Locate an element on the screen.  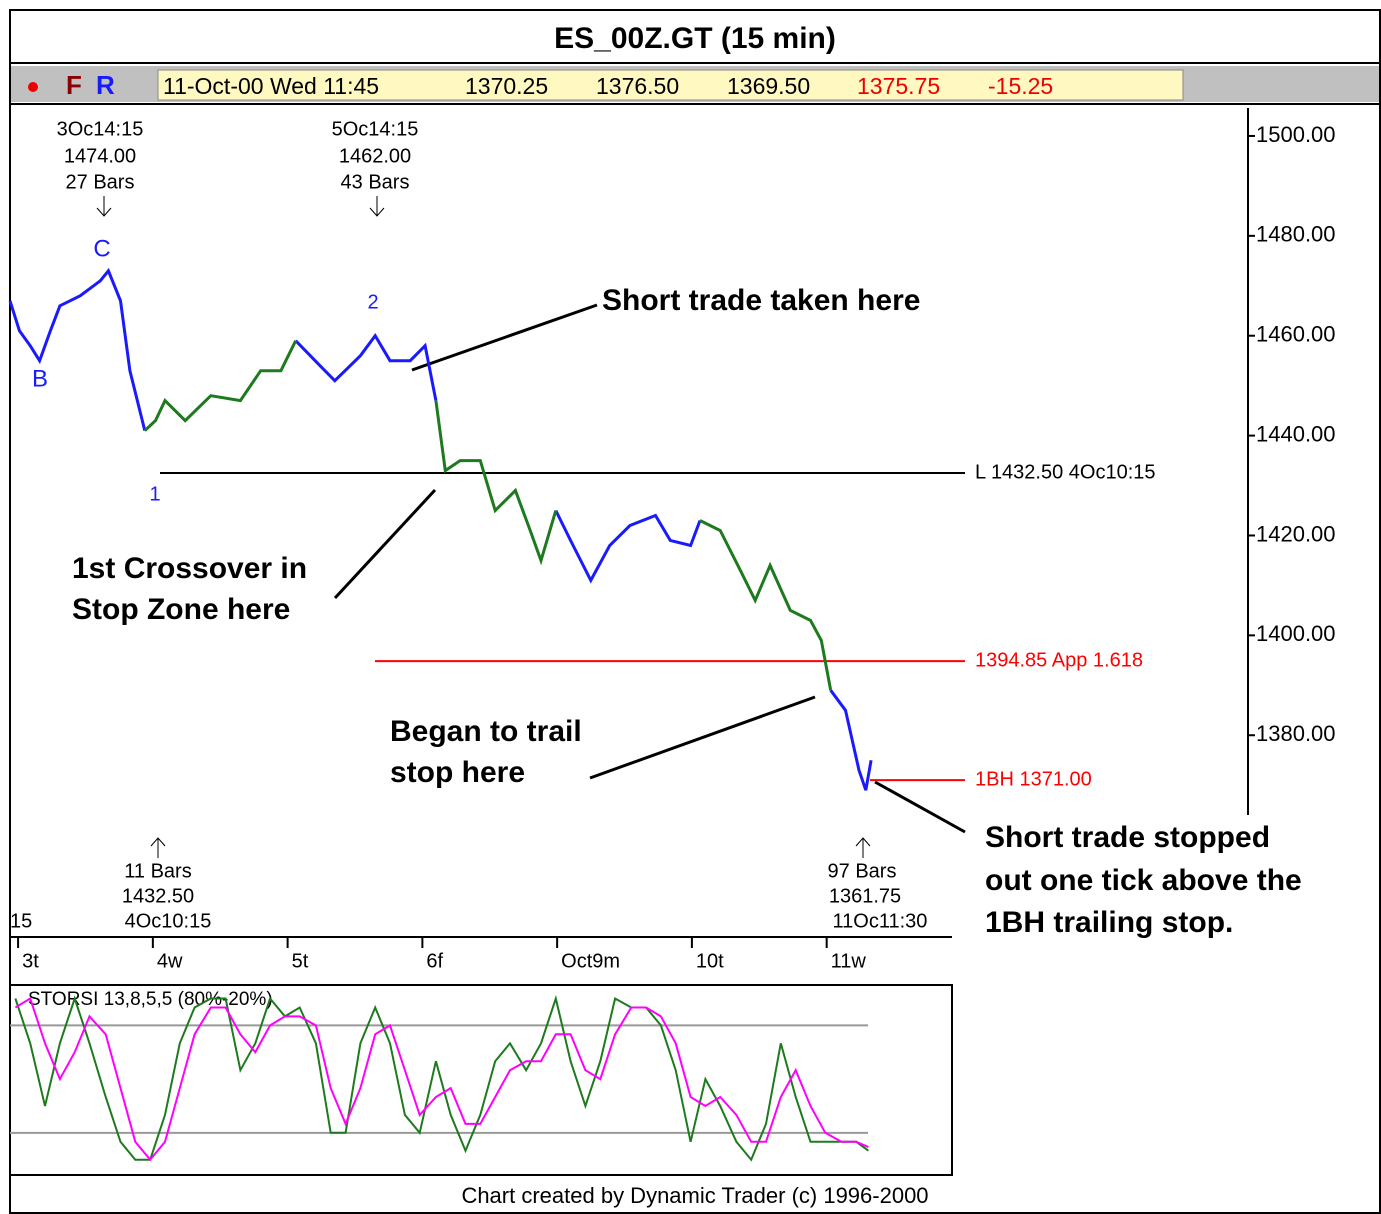
status-box is located at coordinates (670, 85).